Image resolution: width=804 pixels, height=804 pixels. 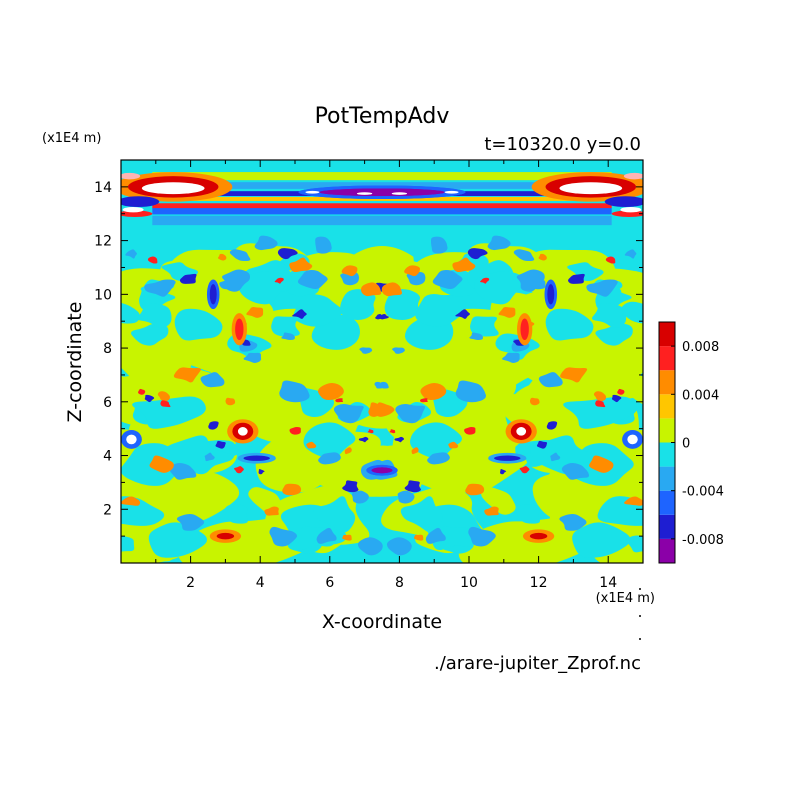 I want to click on x-tick-label: 2, so click(x=190, y=583).